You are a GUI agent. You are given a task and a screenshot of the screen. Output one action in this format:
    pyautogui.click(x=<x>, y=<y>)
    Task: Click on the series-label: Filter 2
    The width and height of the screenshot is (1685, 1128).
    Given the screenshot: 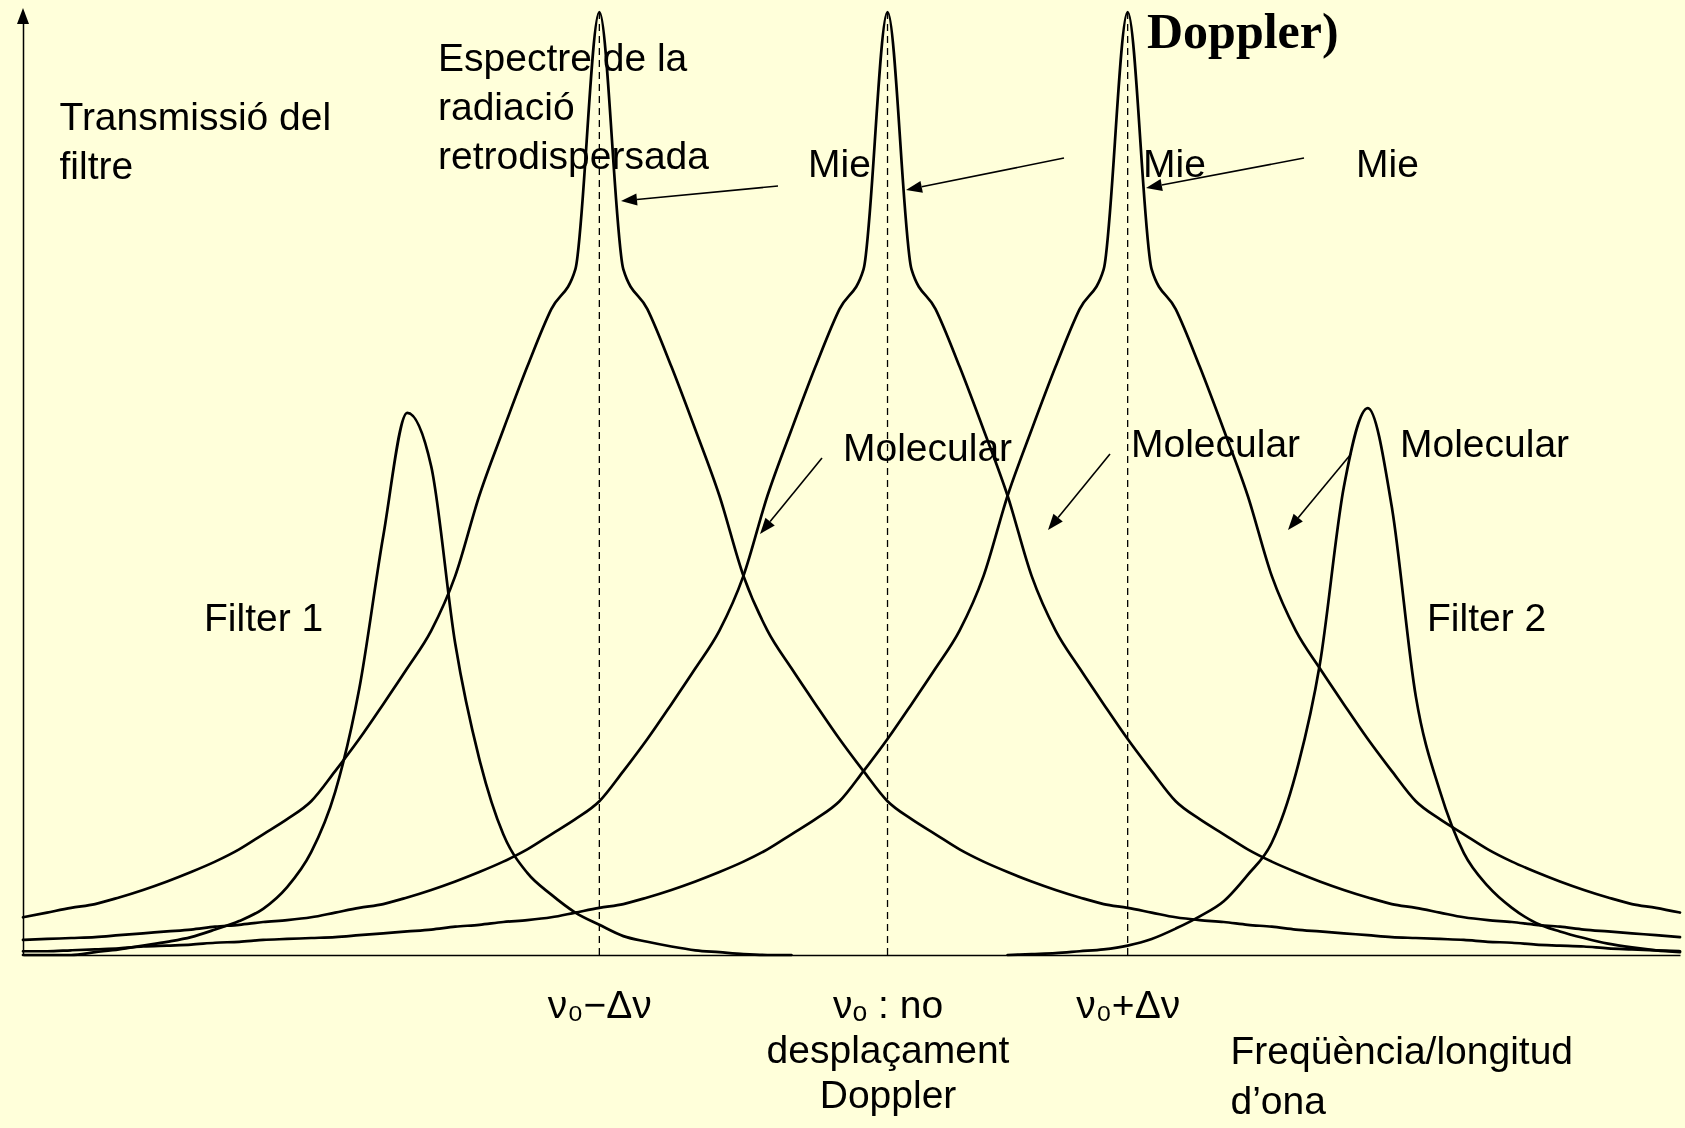 What is the action you would take?
    pyautogui.click(x=1487, y=617)
    